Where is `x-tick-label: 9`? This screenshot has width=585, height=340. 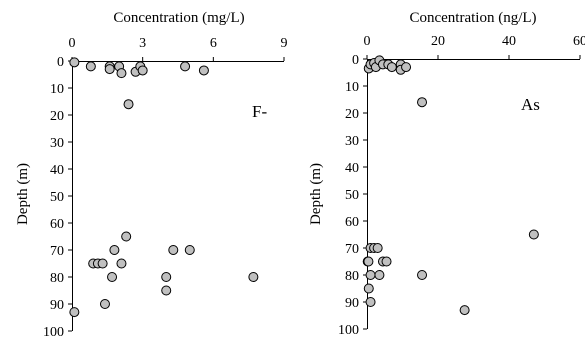
x-tick-label: 9 is located at coordinates (284, 43).